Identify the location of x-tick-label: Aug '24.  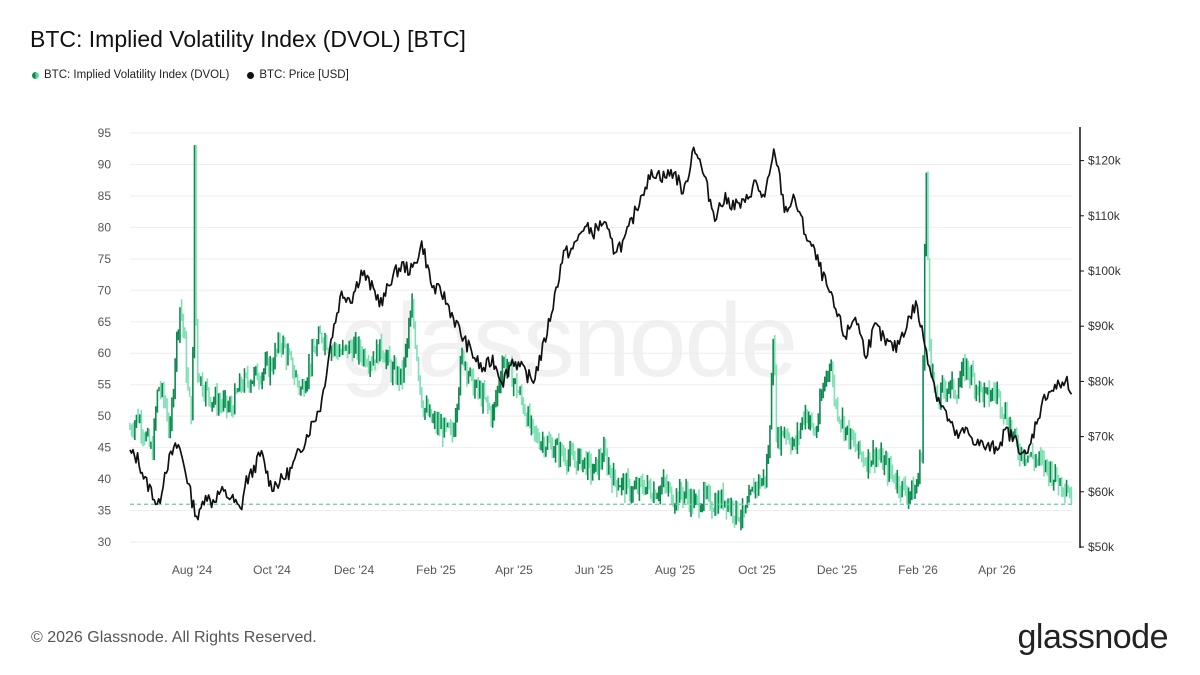
(192, 570).